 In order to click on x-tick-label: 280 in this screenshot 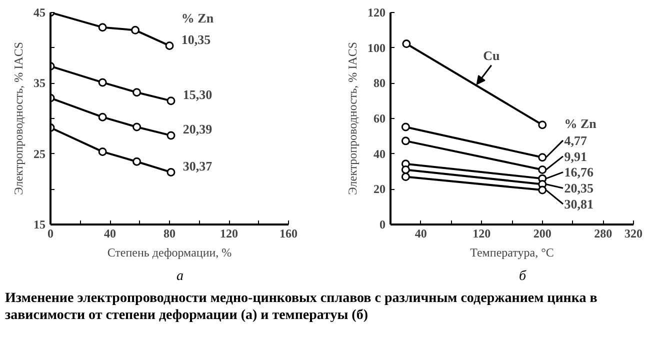, I will do `click(603, 233)`.